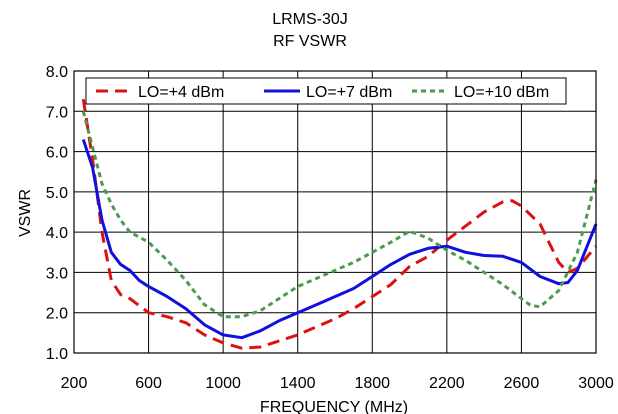 The image size is (618, 414). What do you see at coordinates (372, 383) in the screenshot?
I see `x-tick-label: 1800` at bounding box center [372, 383].